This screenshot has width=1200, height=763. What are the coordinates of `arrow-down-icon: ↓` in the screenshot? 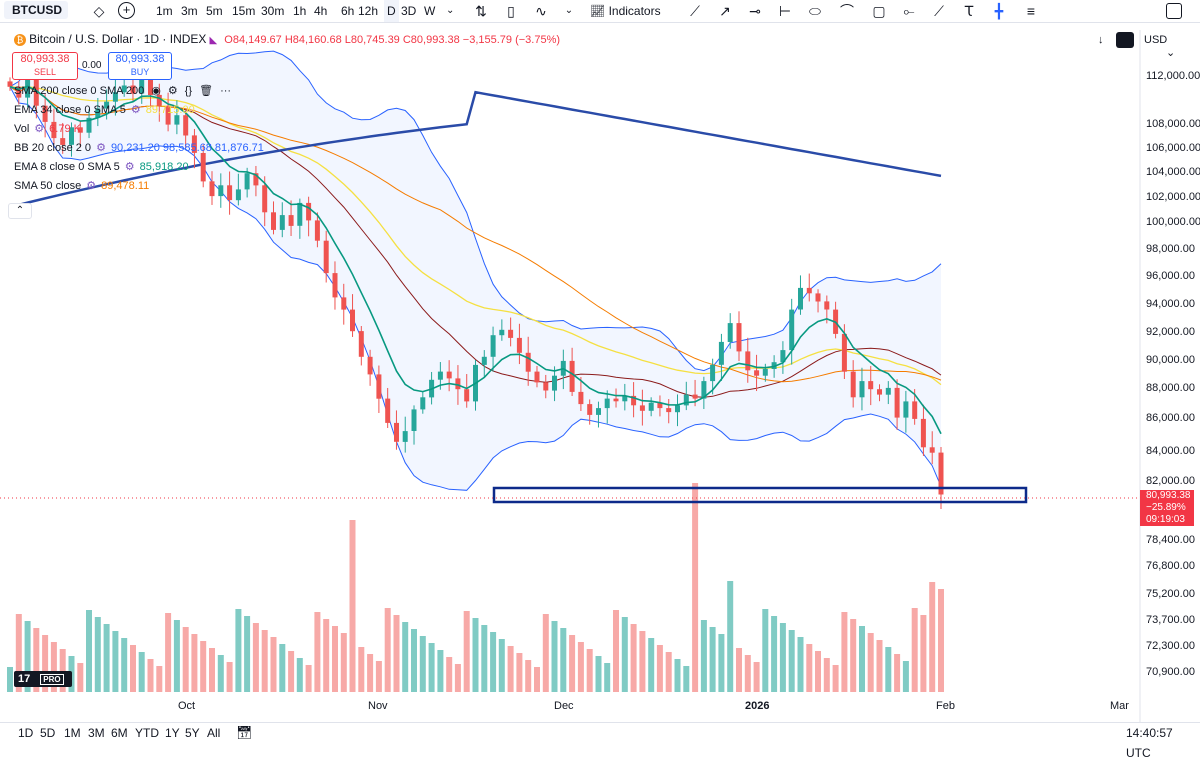 It's located at (1101, 40).